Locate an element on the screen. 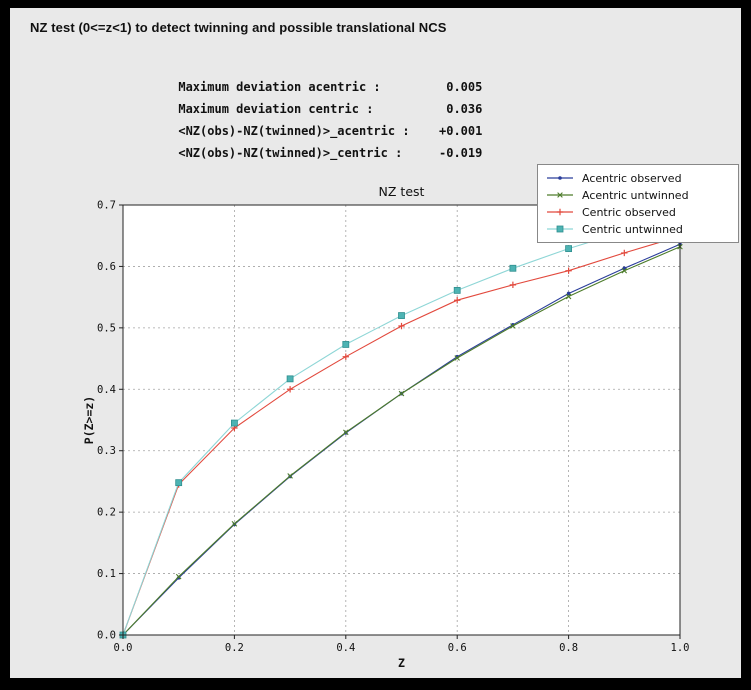  svg-text: 0.7 is located at coordinates (106, 206).